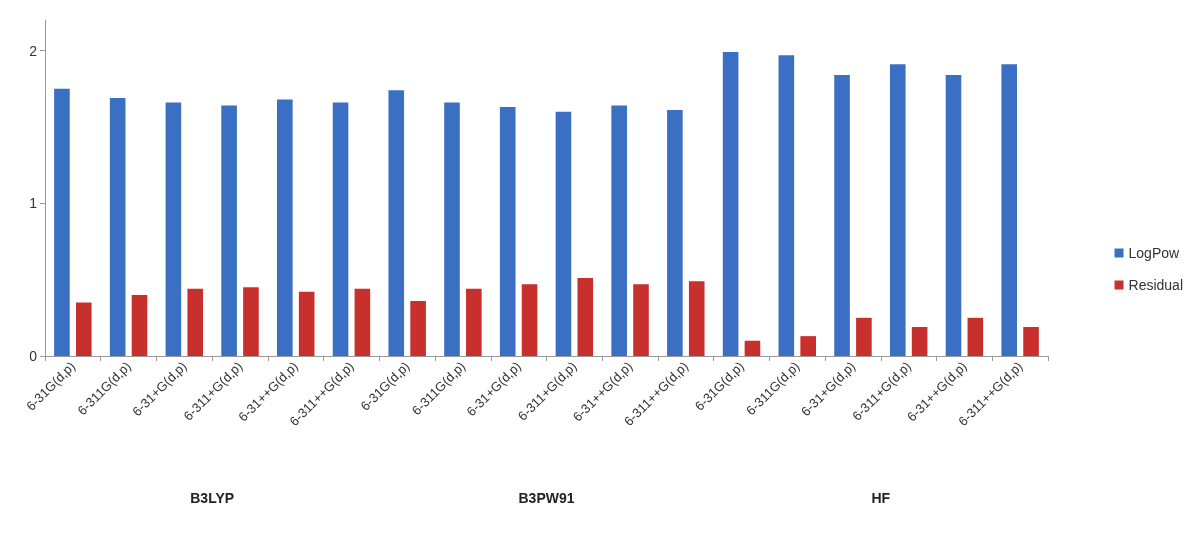 The height and width of the screenshot is (538, 1198). Describe the element at coordinates (33, 203) in the screenshot. I see `y-tick-label: 1` at that location.